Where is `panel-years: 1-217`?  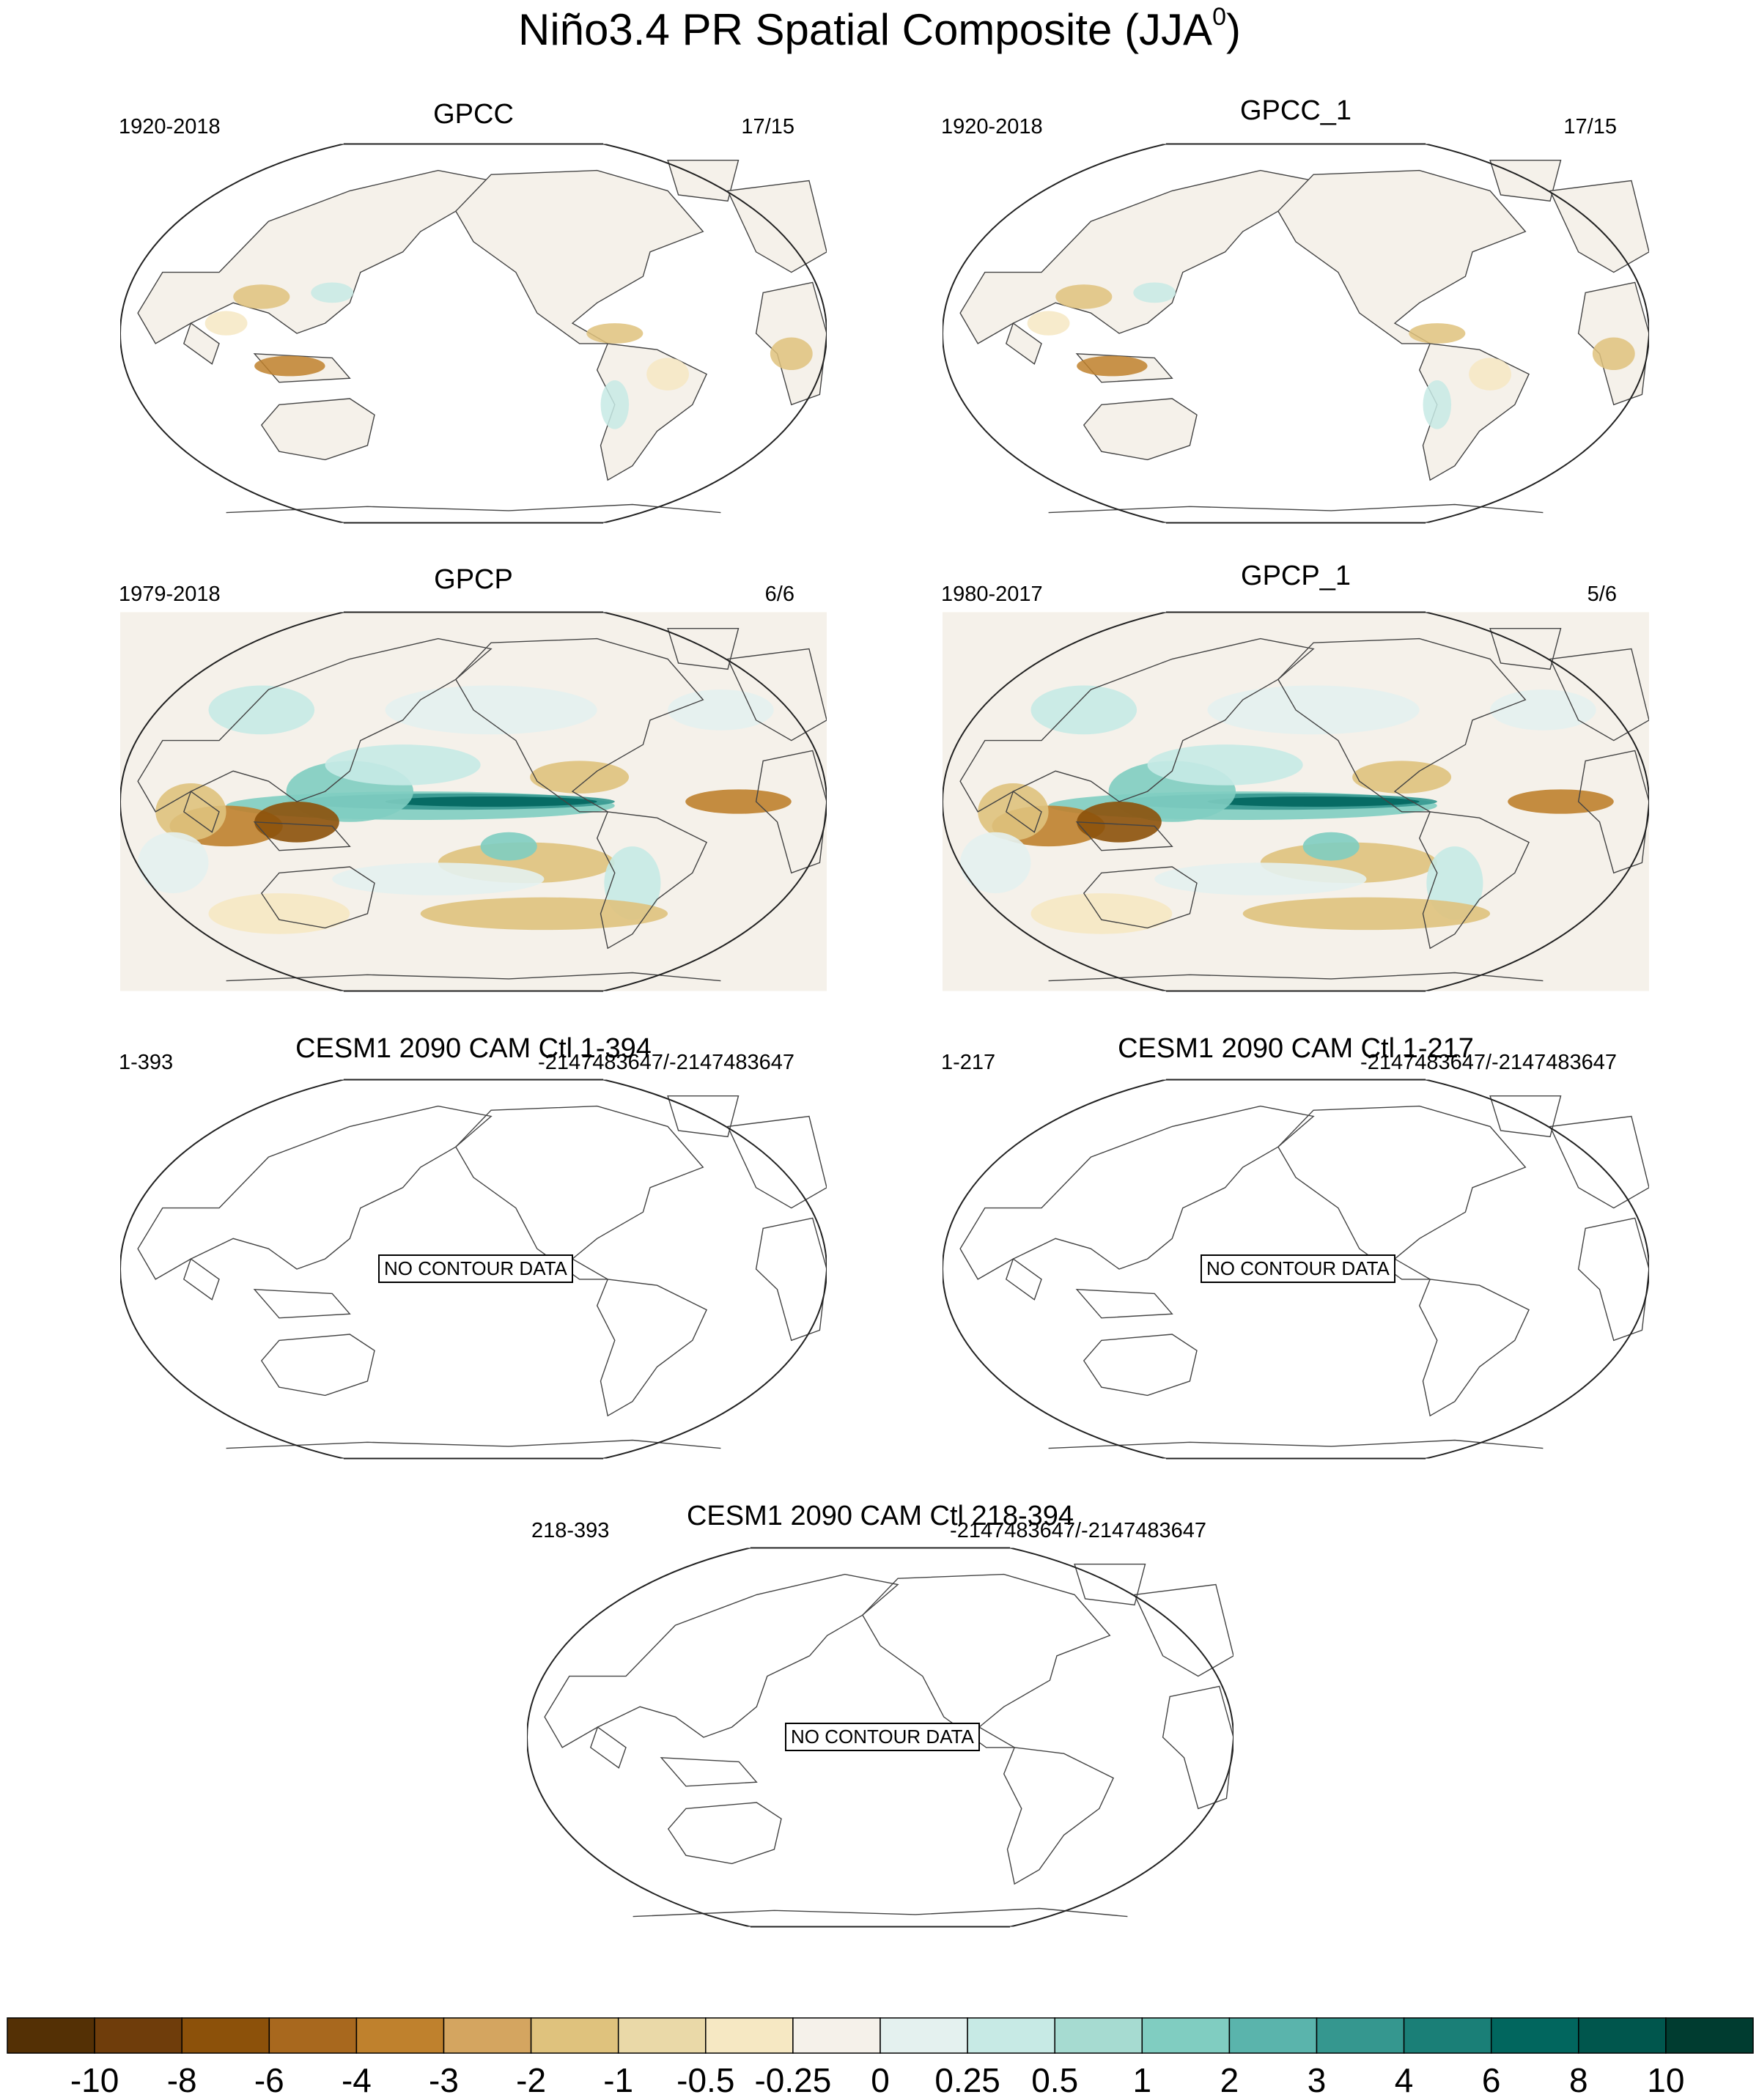 panel-years: 1-217 is located at coordinates (968, 1062).